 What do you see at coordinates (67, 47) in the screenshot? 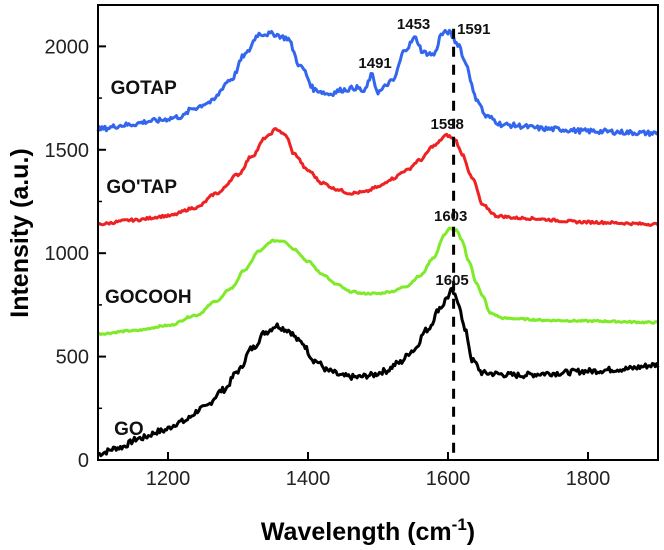
I see `y-tick-label: 2000` at bounding box center [67, 47].